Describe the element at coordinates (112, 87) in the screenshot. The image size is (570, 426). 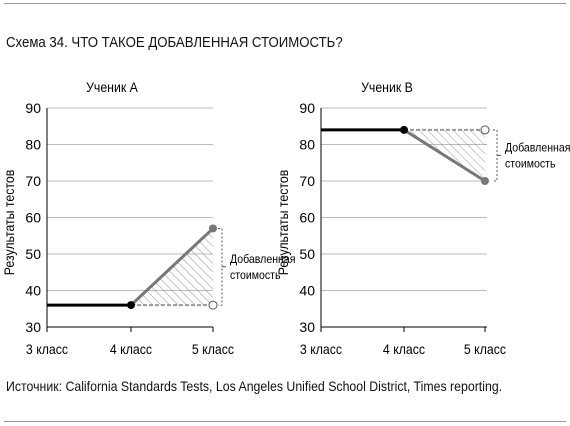
I see `chart-title: Ученик А` at that location.